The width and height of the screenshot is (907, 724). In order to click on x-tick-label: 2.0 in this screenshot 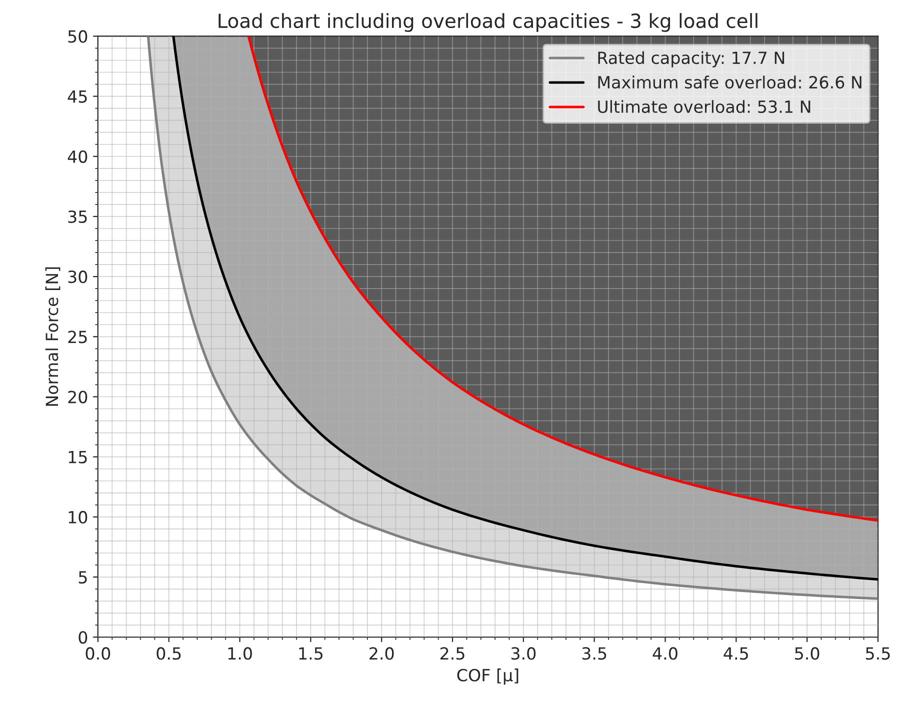, I will do `click(382, 653)`.